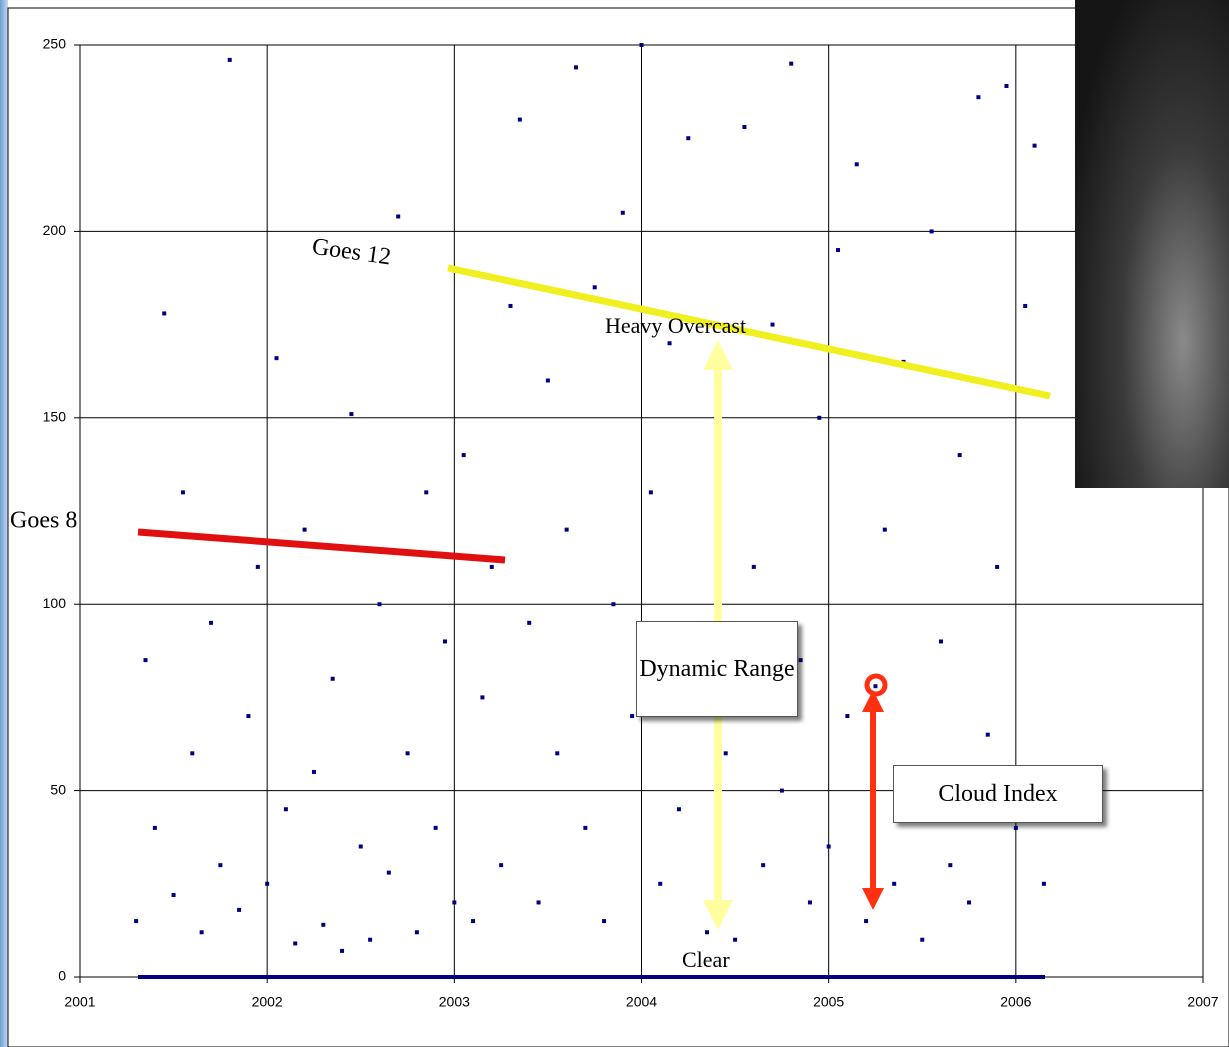  Describe the element at coordinates (55, 417) in the screenshot. I see `y-tick-label: 150` at that location.